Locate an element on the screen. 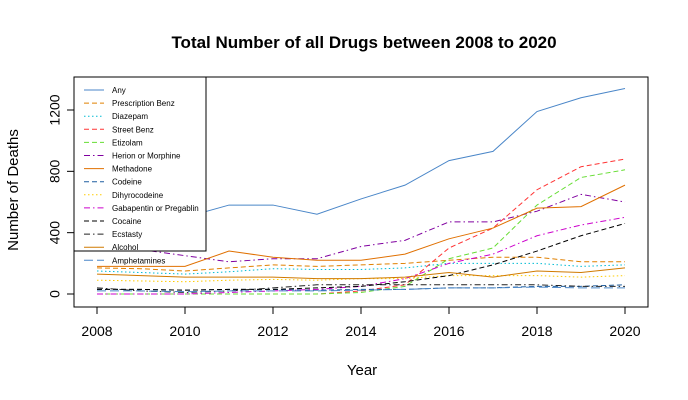 This screenshot has height=400, width=688. legend-box is located at coordinates (140, 164).